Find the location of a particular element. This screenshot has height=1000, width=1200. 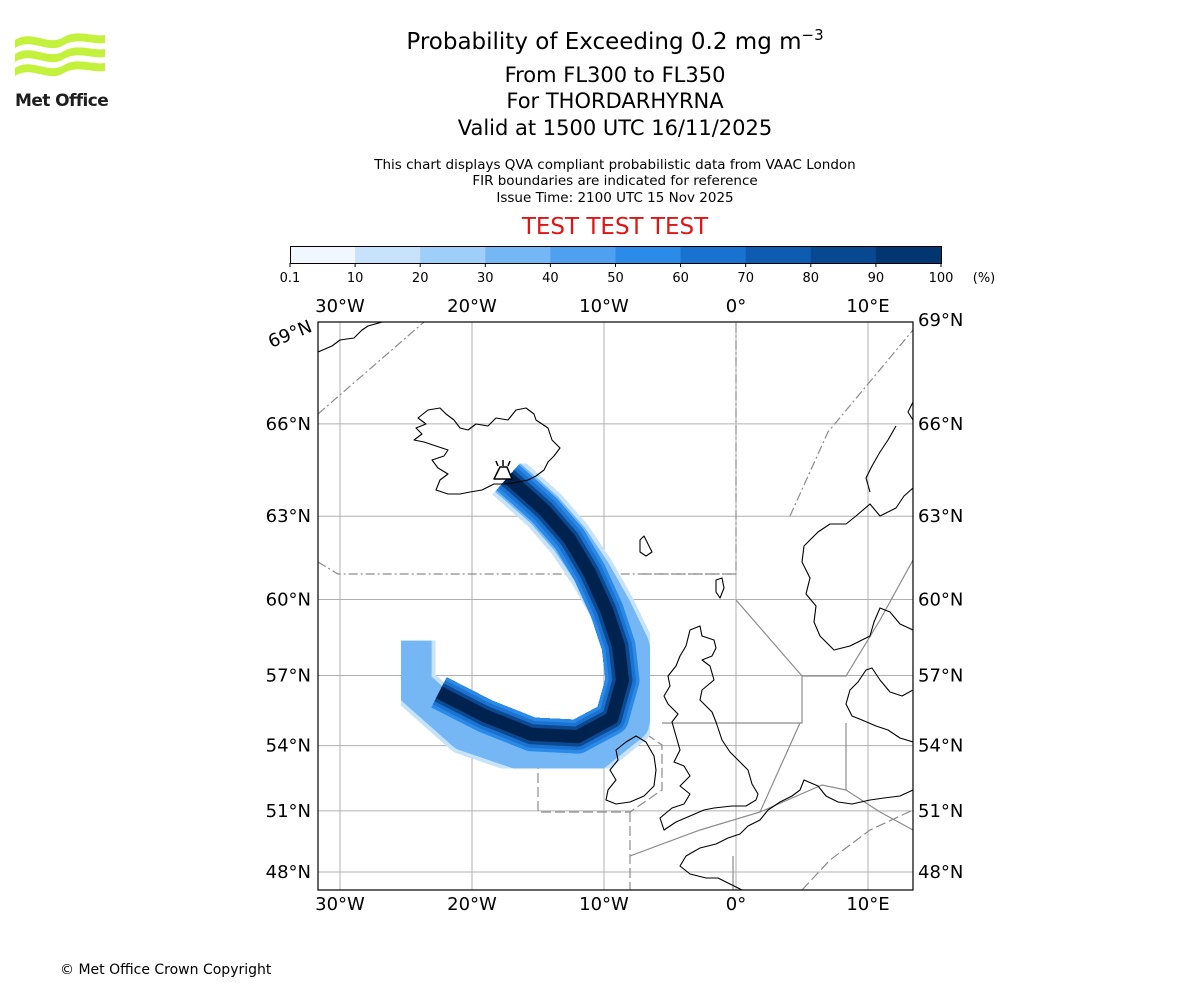

lon-label-top: 20°W is located at coordinates (472, 306).